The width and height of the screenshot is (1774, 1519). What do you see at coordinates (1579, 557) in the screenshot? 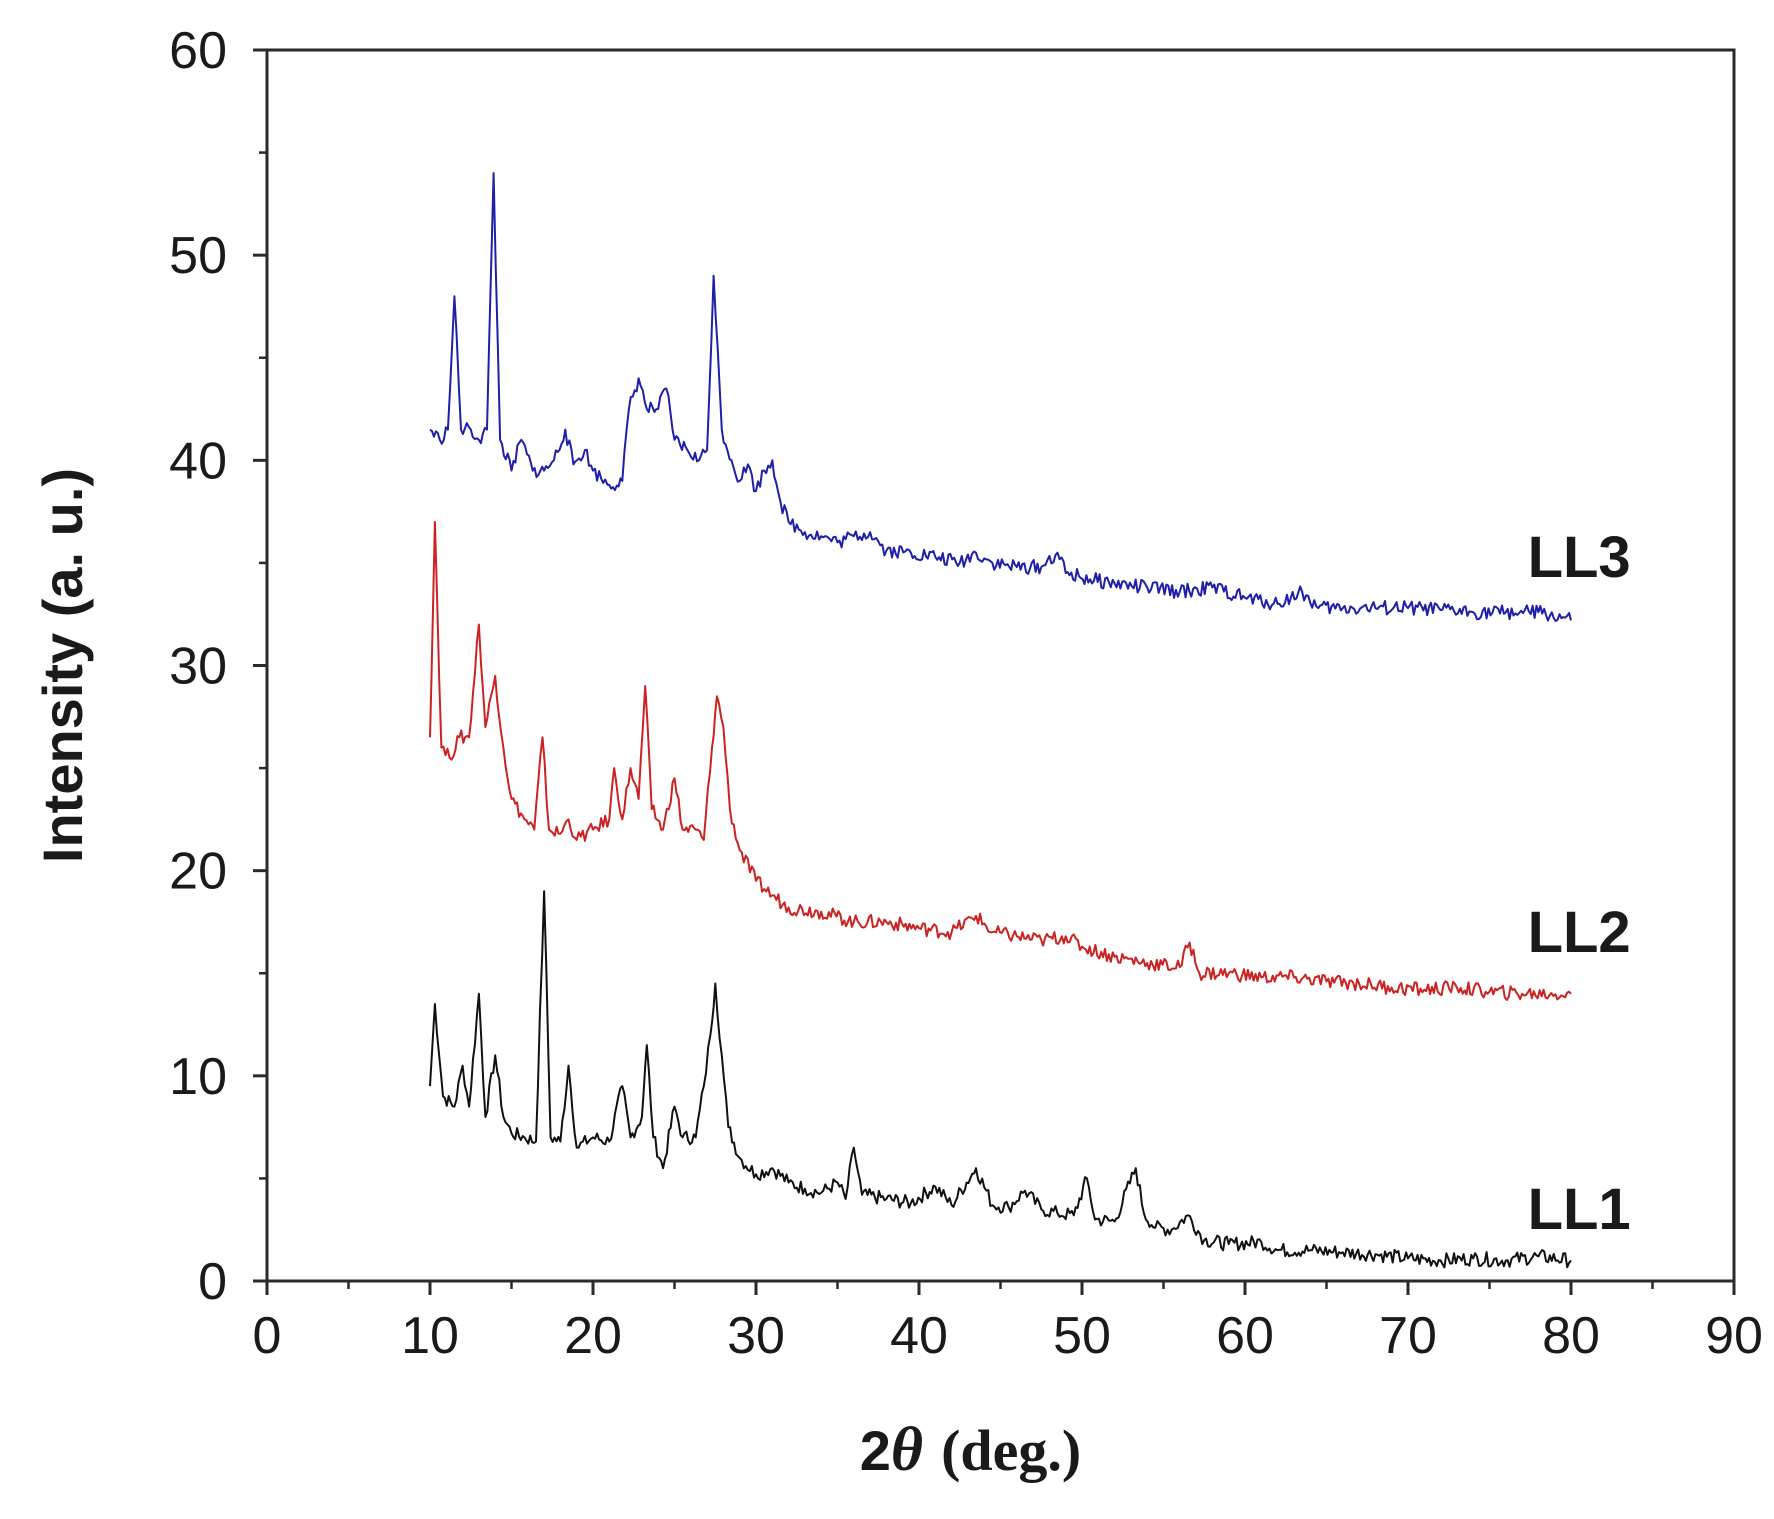
I see `series-label-ll3: LL3` at bounding box center [1579, 557].